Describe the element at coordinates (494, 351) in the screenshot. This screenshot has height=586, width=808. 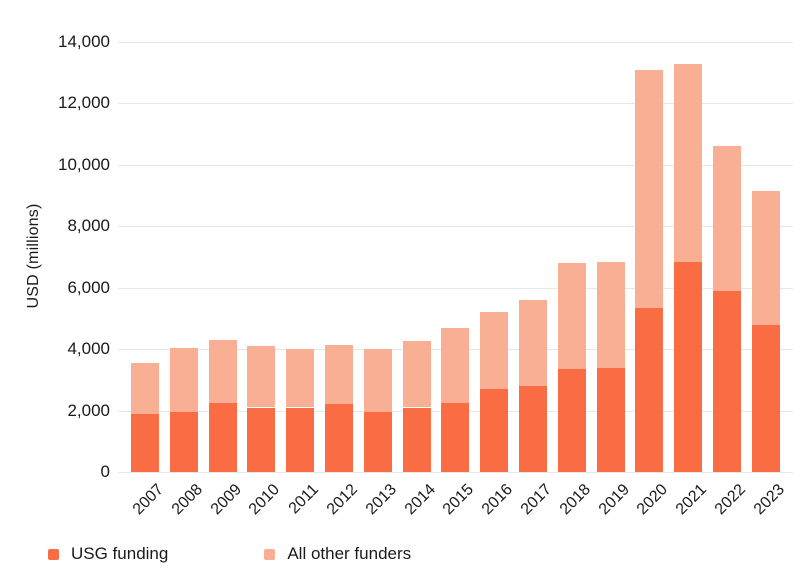
I see `bar-all-other-funders-2016` at that location.